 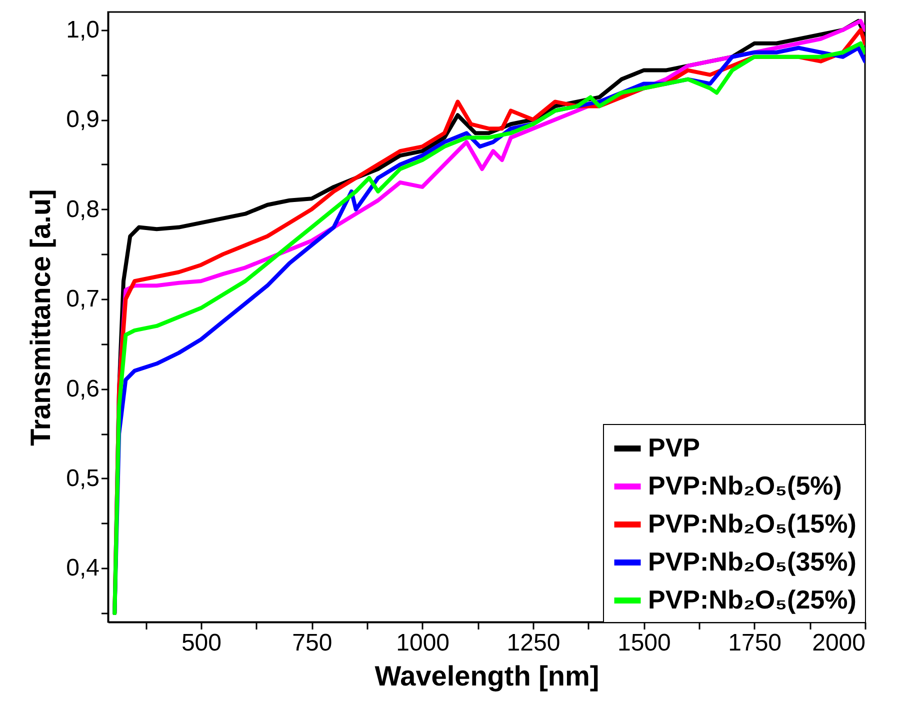 What do you see at coordinates (83, 478) in the screenshot?
I see `y-tick-label: 0,5` at bounding box center [83, 478].